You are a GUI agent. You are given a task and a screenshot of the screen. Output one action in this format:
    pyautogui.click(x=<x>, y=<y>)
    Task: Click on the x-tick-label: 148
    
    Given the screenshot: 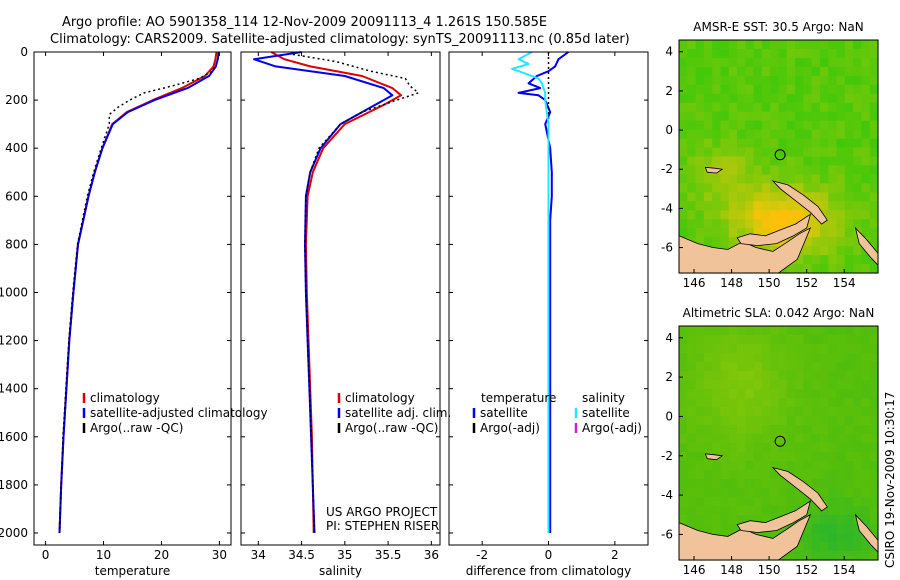 What is the action you would take?
    pyautogui.click(x=731, y=570)
    